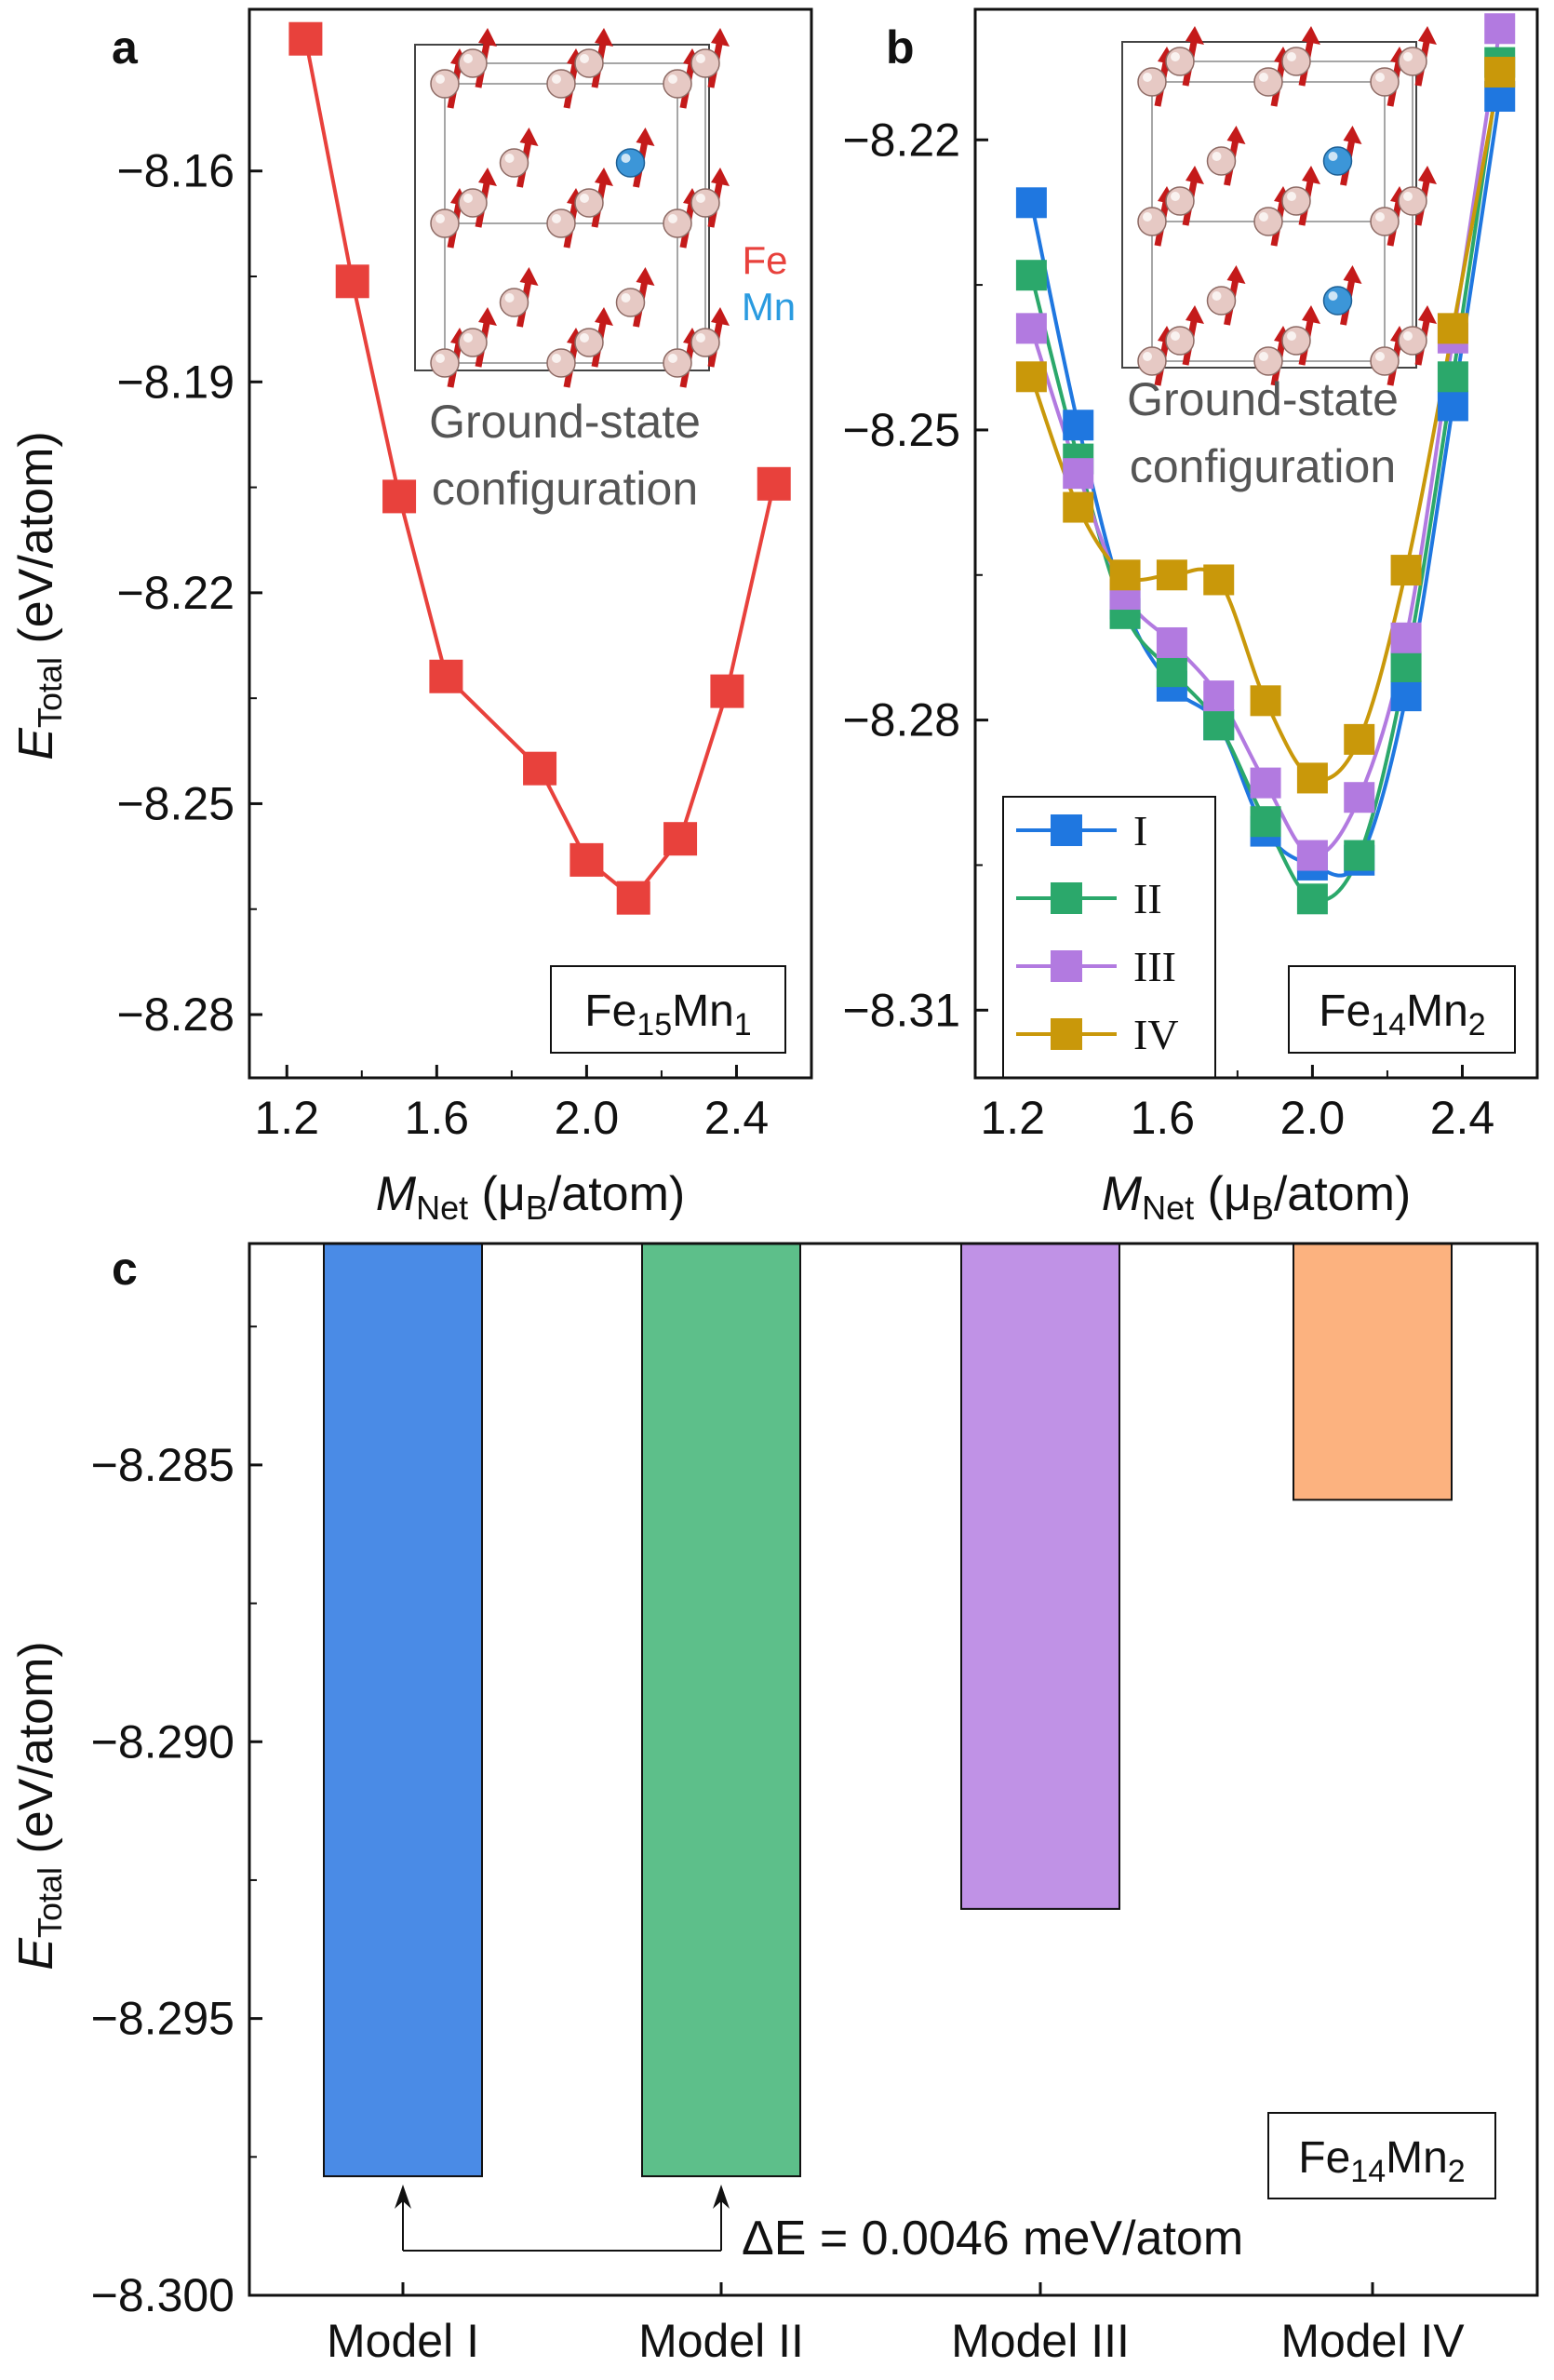  What do you see at coordinates (1381, 2155) in the screenshot?
I see `panel-c-compound-label: Fe14Mn2` at bounding box center [1381, 2155].